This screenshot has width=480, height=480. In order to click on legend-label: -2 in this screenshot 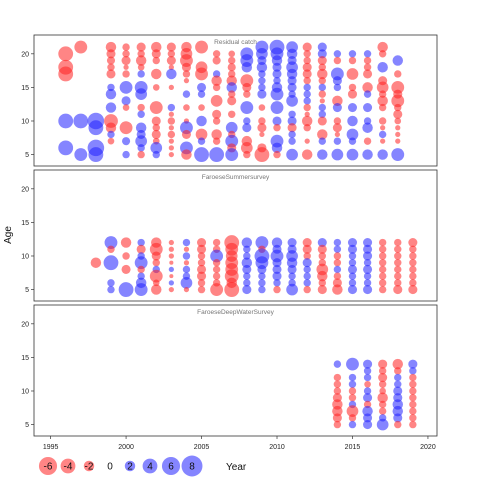, I will do `click(89, 467)`.